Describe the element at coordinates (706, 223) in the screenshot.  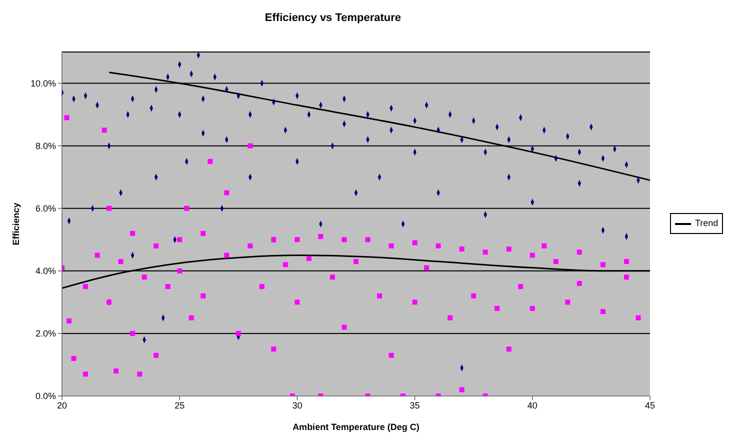
I see `legend-label: Trend` at that location.